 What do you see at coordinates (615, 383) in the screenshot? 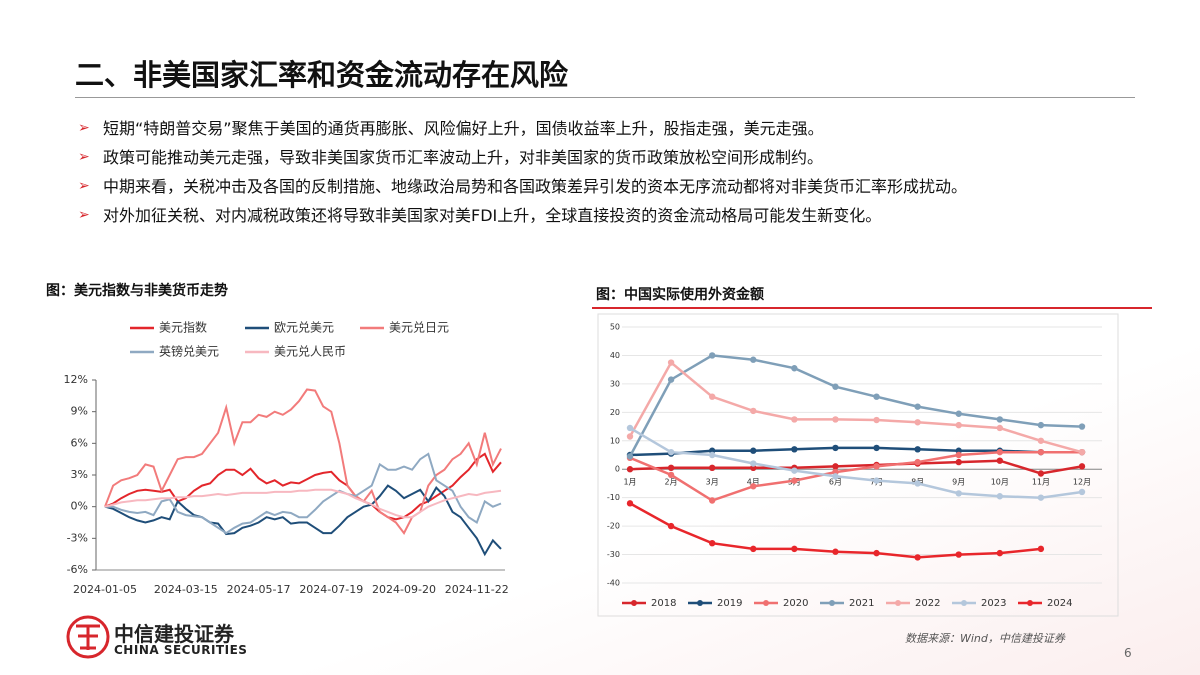
I see `y-tick-label: 30` at bounding box center [615, 383].